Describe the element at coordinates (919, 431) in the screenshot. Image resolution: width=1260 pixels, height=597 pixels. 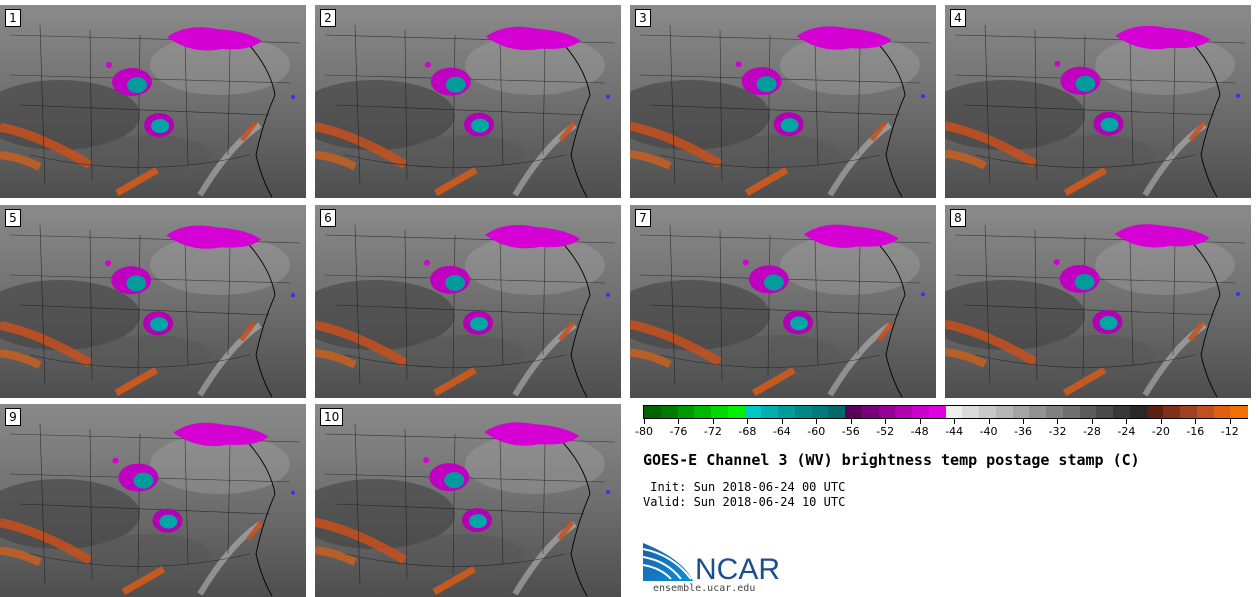
I see `colorbar-tick-label: -48` at that location.